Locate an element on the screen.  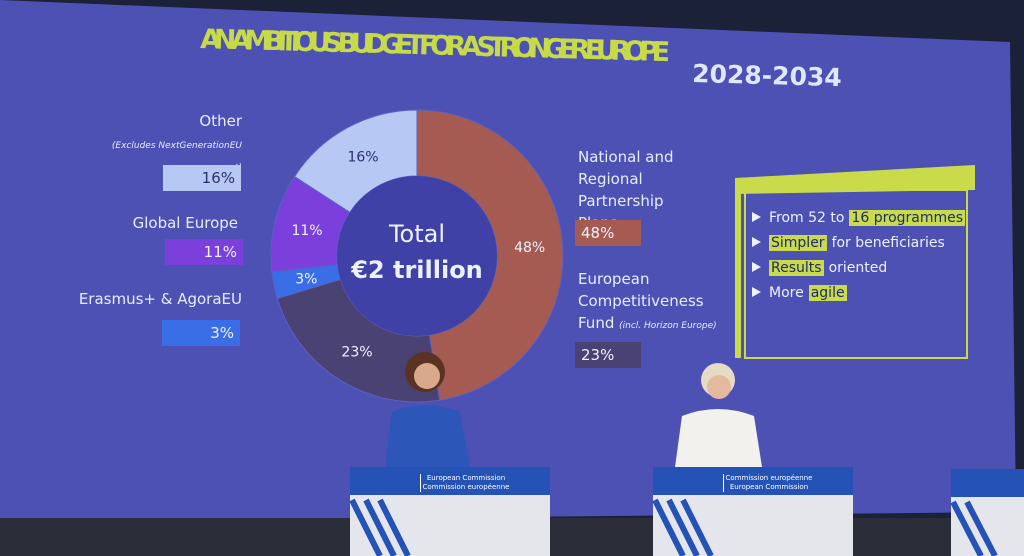
key-text: From 52 to is located at coordinates (807, 218).